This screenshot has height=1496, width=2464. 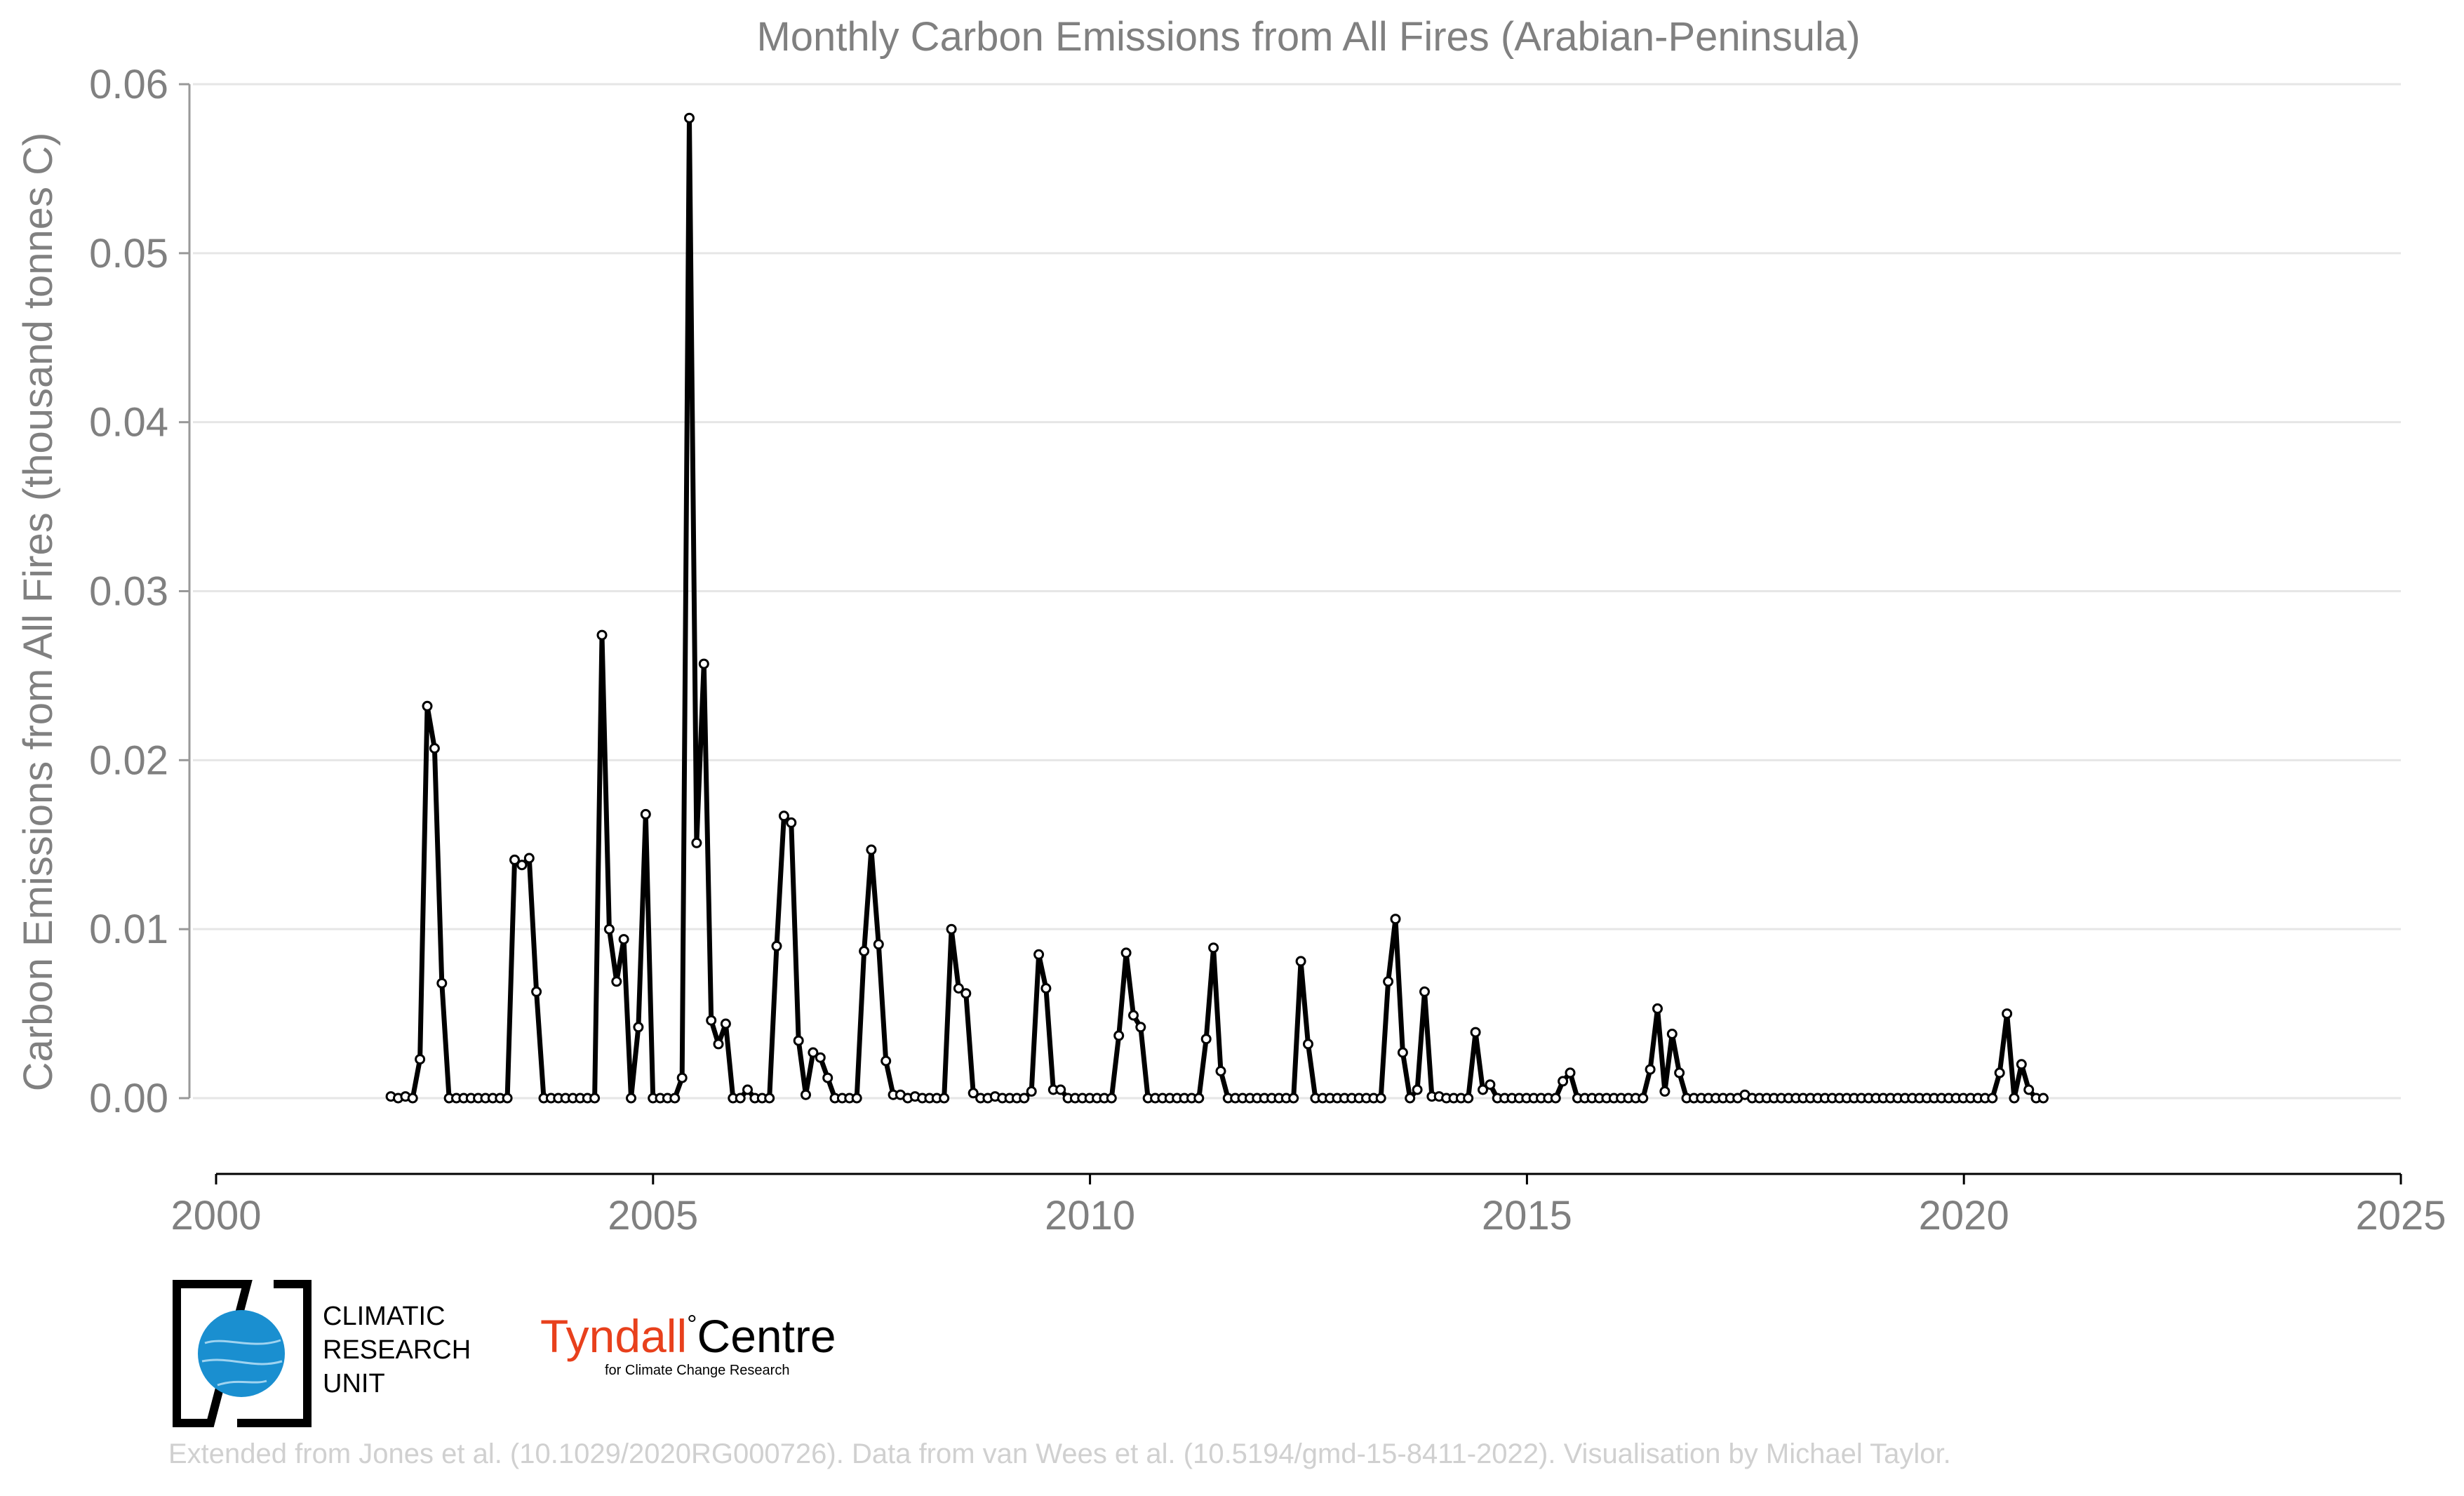 I want to click on y-tick-label: 0.05, so click(x=128, y=253).